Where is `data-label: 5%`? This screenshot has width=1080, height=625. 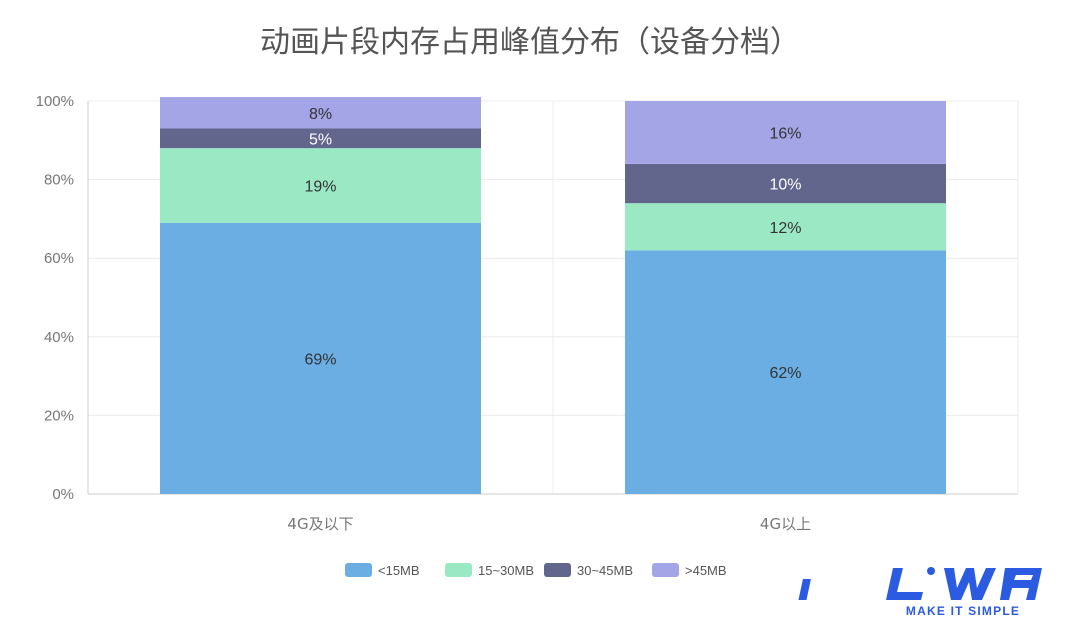
data-label: 5% is located at coordinates (320, 139).